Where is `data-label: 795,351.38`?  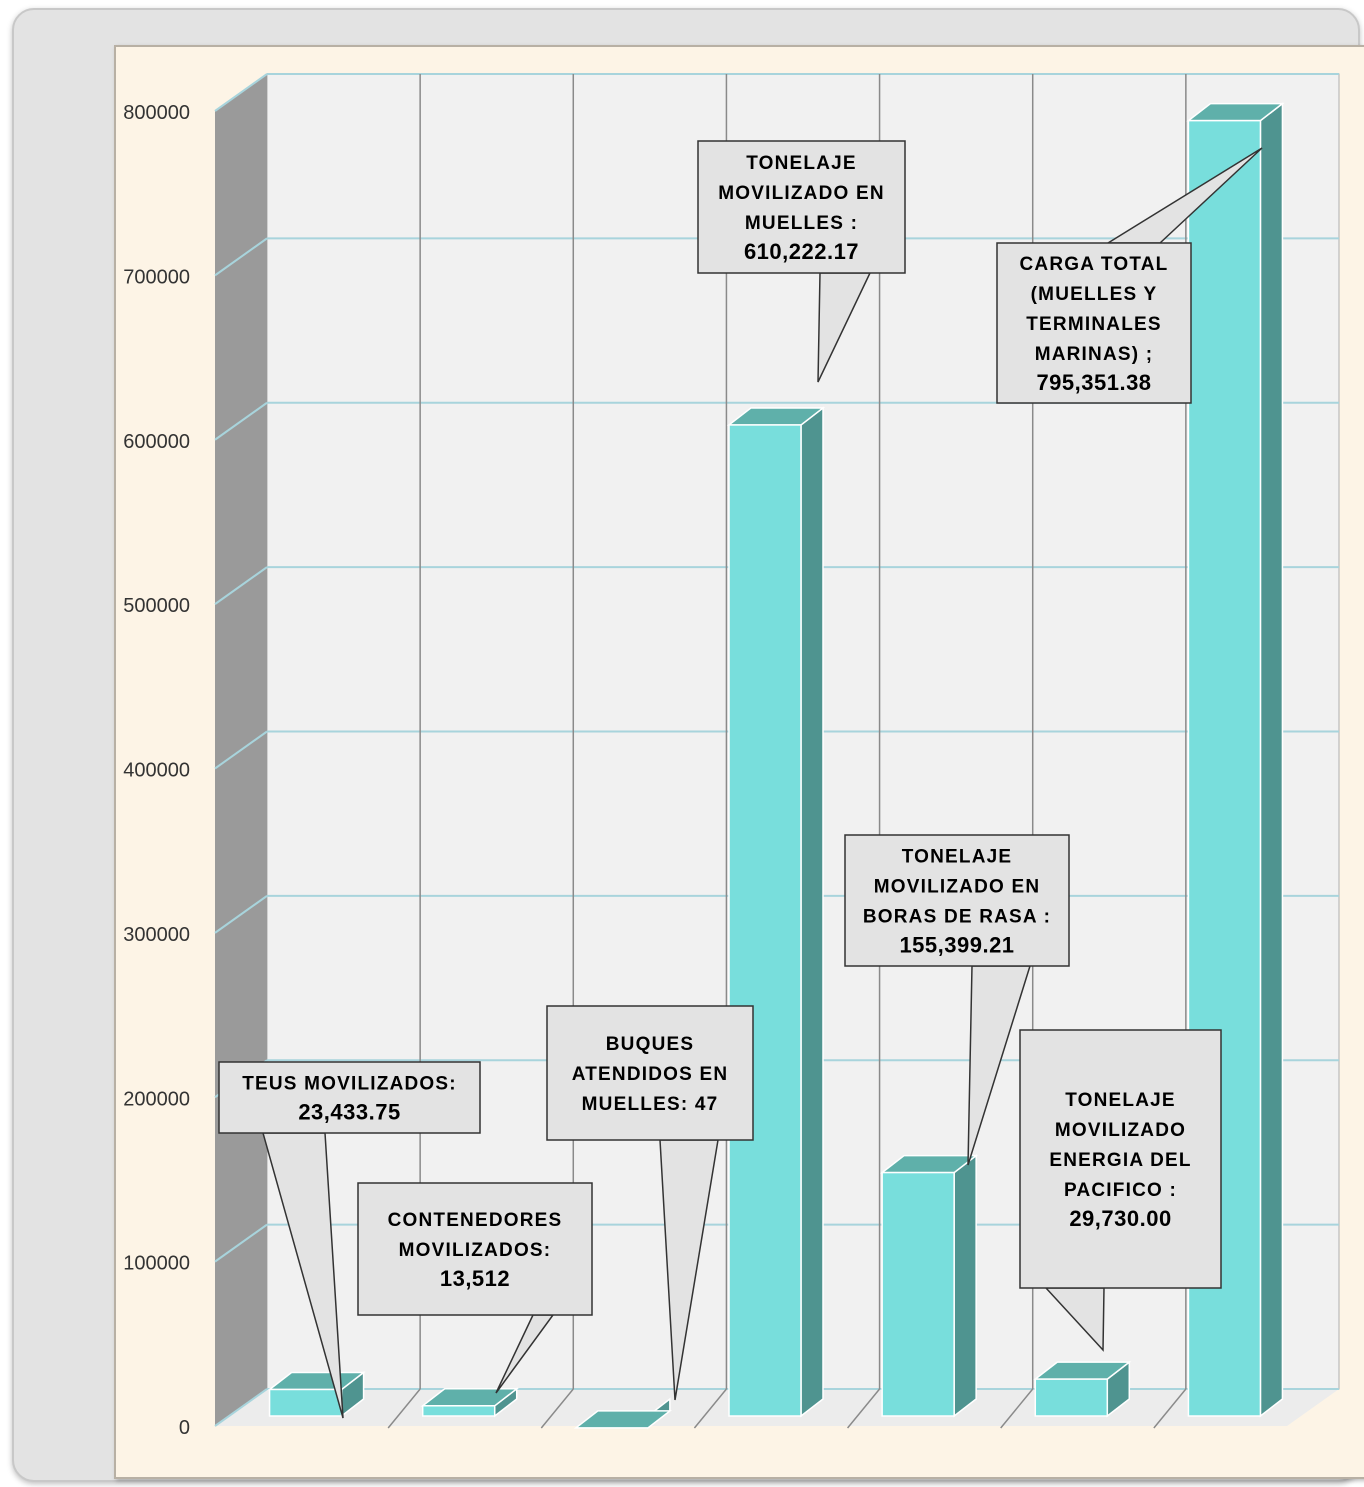 data-label: 795,351.38 is located at coordinates (1093, 382).